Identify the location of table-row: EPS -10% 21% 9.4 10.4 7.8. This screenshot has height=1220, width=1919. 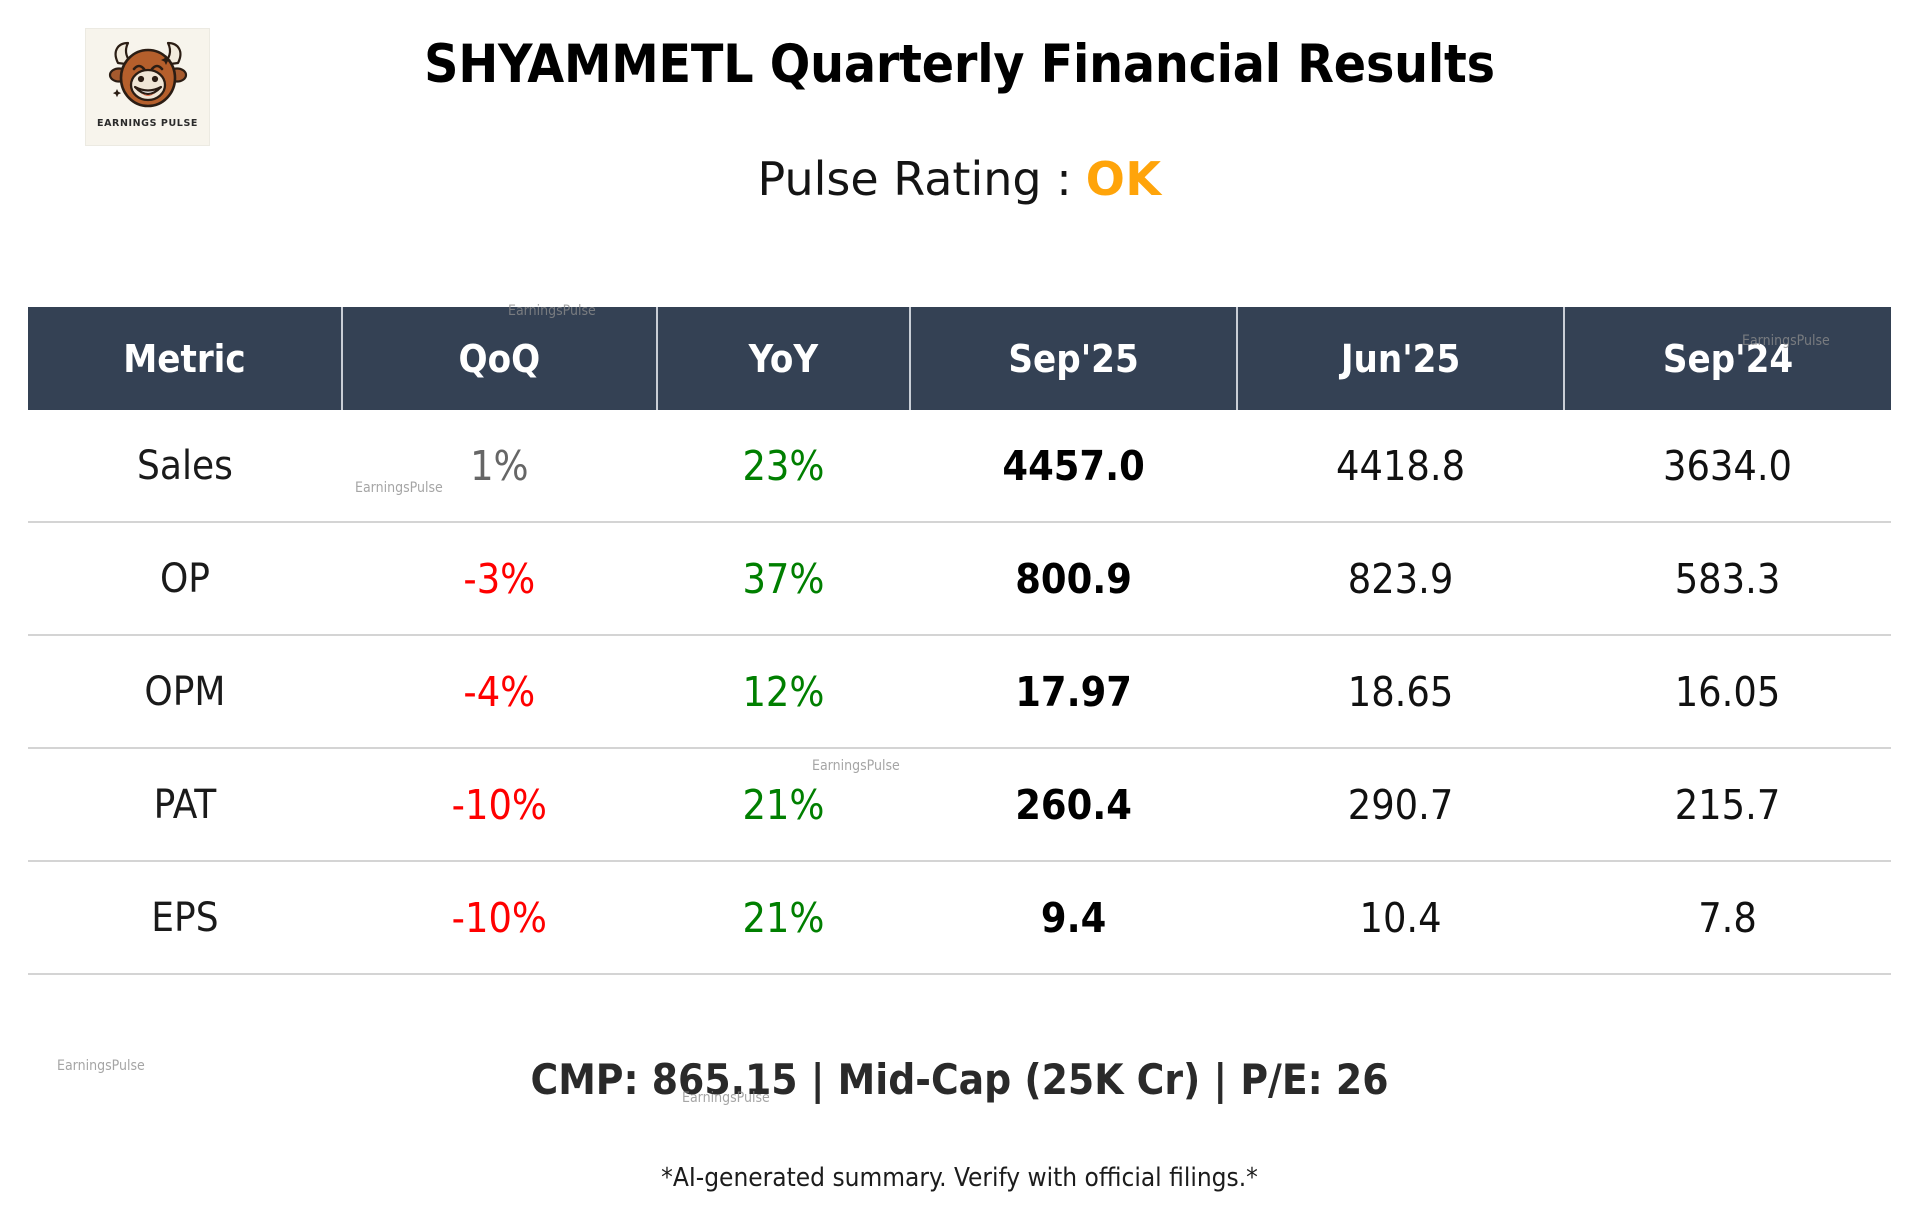
(959, 918).